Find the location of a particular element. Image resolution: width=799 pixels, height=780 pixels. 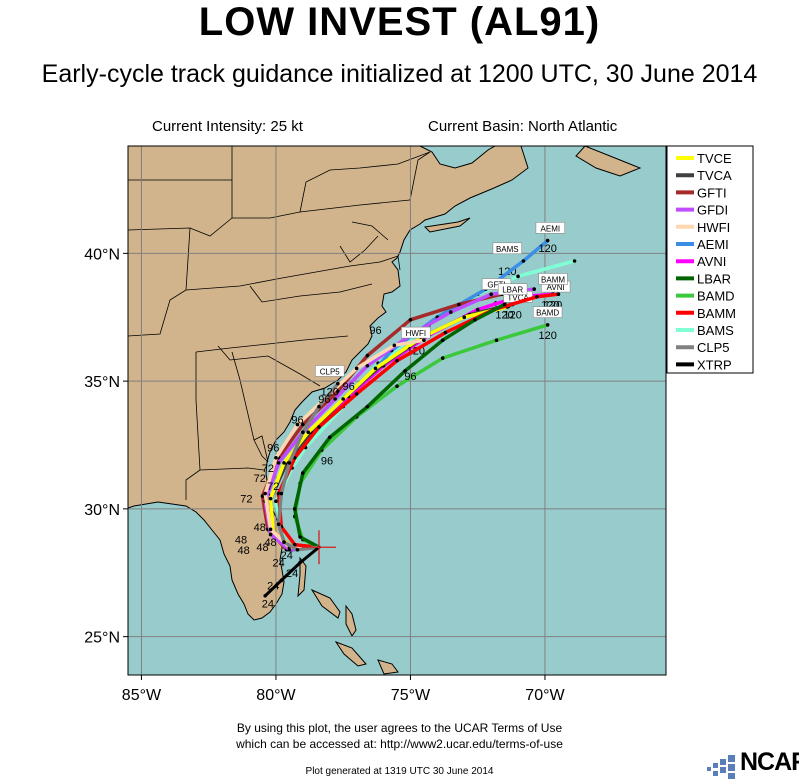

plot-generated-timestamp: Plot generated at 1319 UTC 30 June 2014 is located at coordinates (399, 771).